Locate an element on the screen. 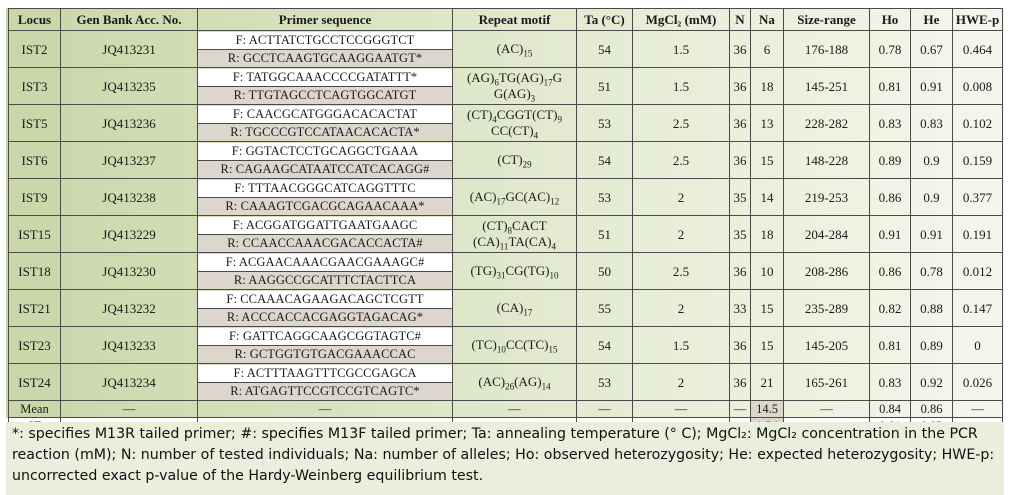  reverse-primer: R: ACCCACCACGAGGTAGACAG* is located at coordinates (325, 317).